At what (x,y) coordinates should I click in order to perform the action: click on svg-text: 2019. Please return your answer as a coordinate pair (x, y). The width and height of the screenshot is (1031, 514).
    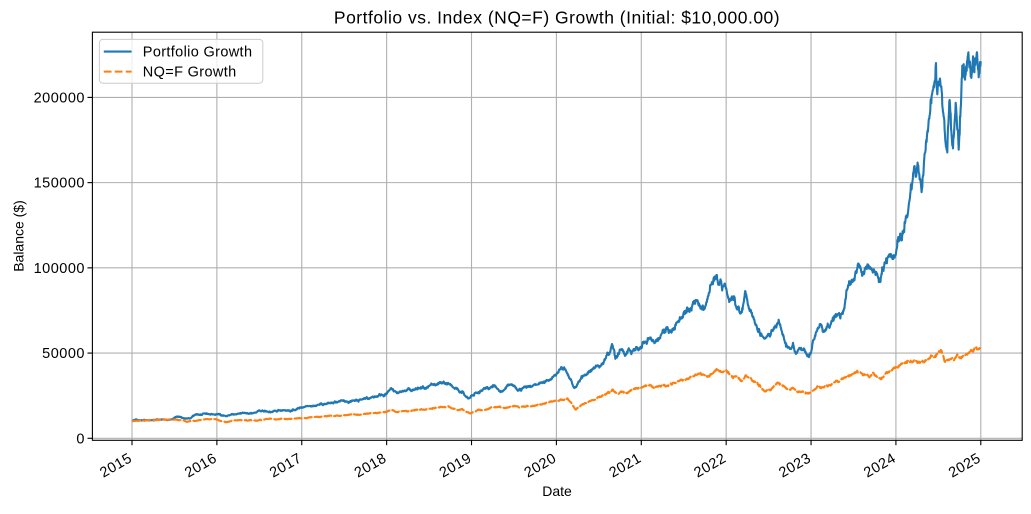
    Looking at the image, I should click on (456, 465).